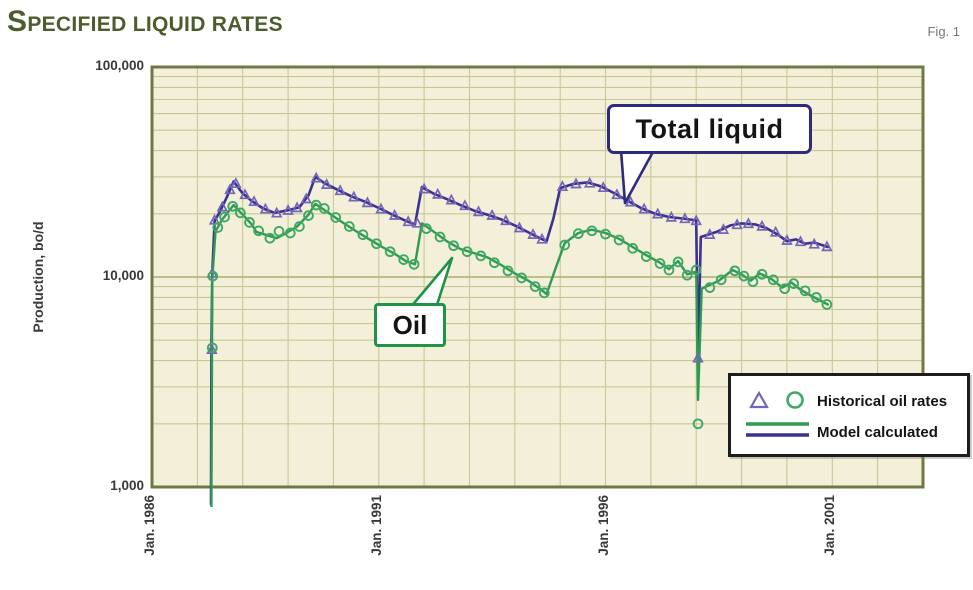 This screenshot has height=590, width=973. Describe the element at coordinates (777, 429) in the screenshot. I see `legend-lines-icon` at that location.